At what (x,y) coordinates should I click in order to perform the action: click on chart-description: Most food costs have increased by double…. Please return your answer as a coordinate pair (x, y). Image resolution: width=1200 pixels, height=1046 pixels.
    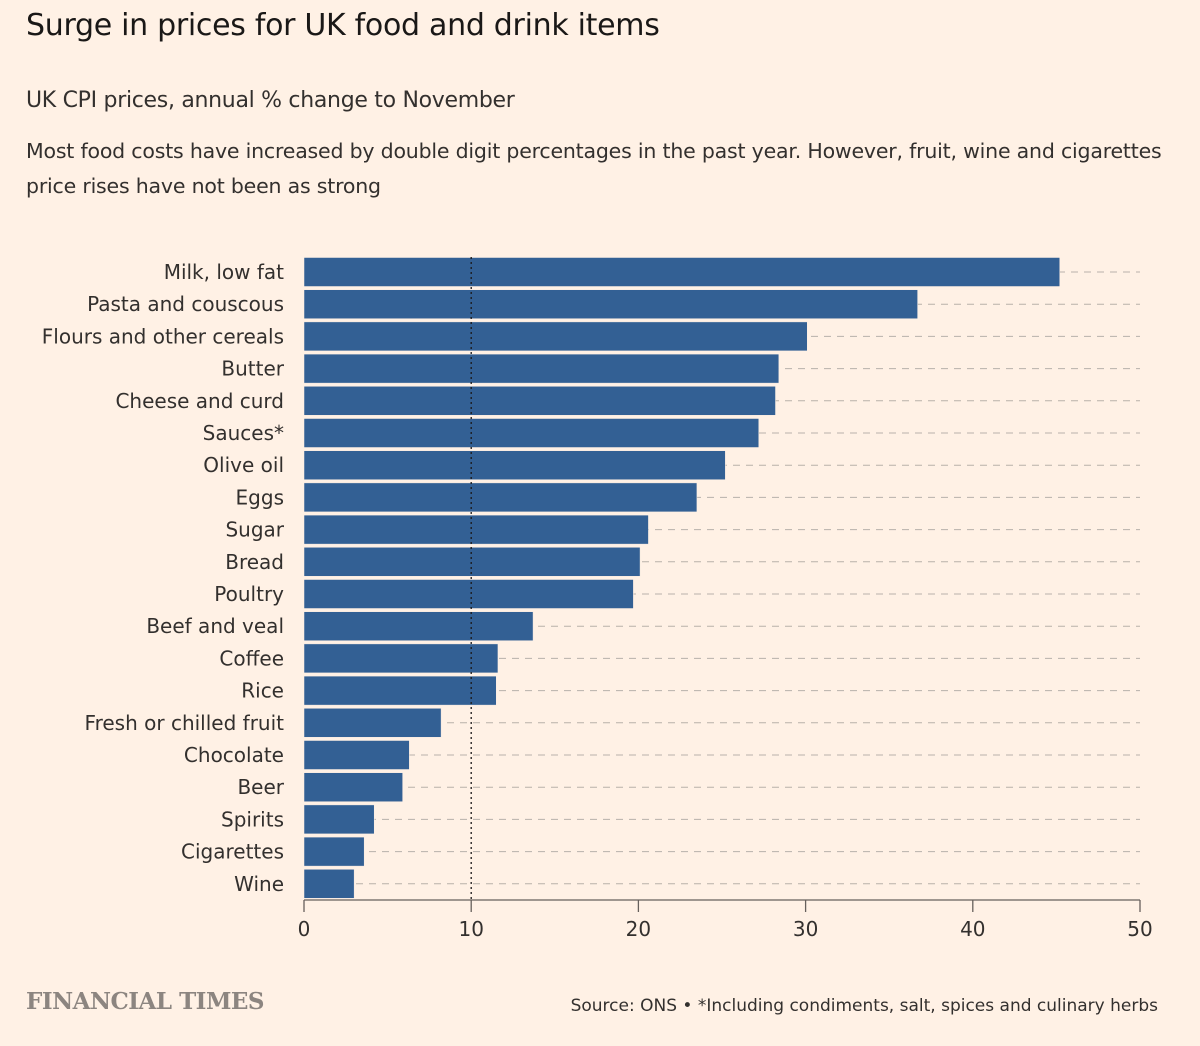
    Looking at the image, I should click on (594, 168).